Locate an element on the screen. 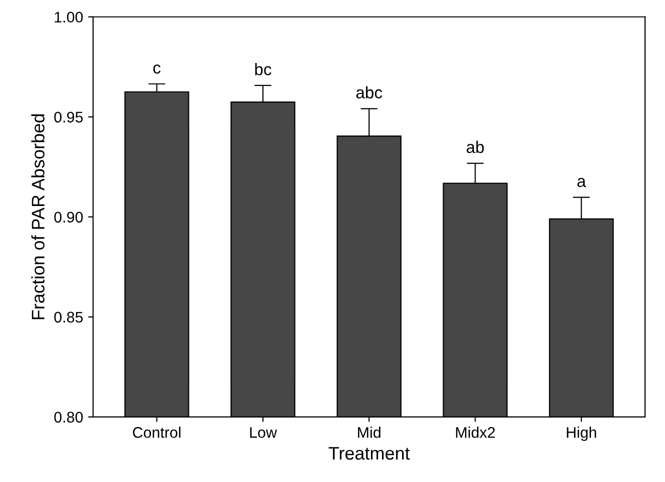  annotation: a is located at coordinates (581, 183).